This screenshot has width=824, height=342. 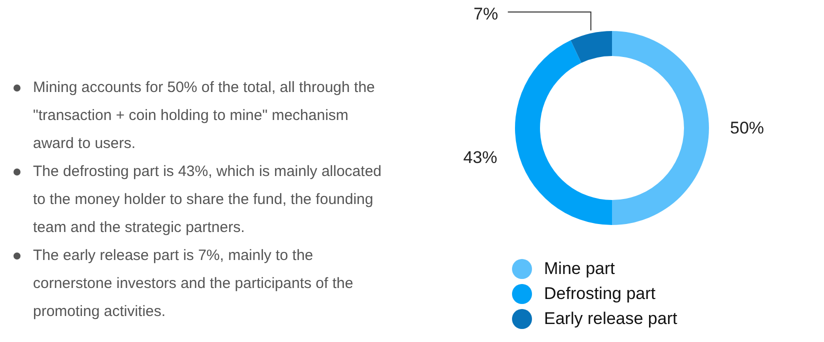 I want to click on data-label: 43%, so click(x=480, y=157).